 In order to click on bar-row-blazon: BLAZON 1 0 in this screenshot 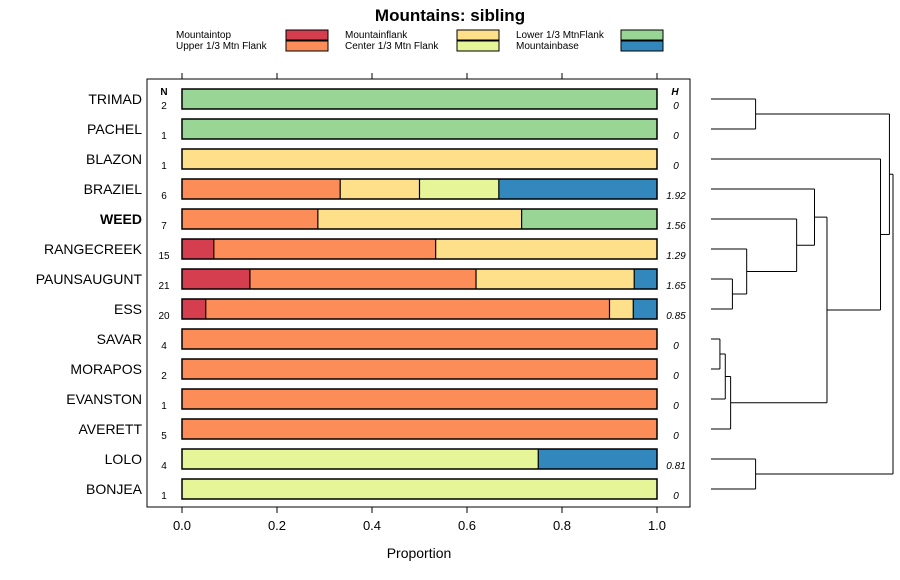, I will do `click(382, 160)`.